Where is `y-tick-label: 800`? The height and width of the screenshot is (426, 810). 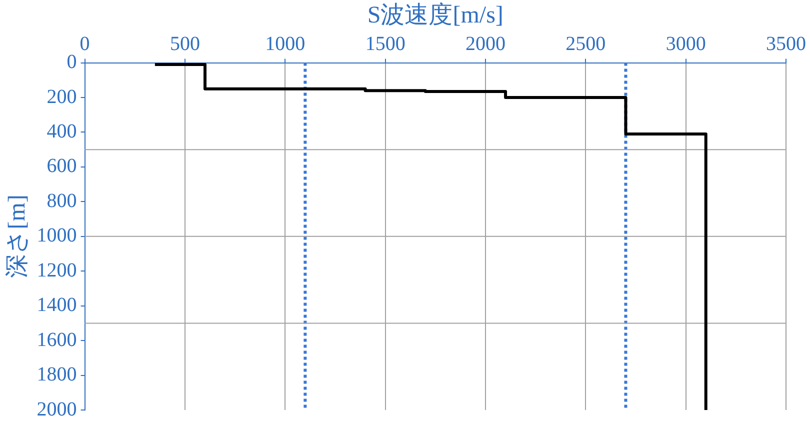 y-tick-label: 800 is located at coordinates (61, 201).